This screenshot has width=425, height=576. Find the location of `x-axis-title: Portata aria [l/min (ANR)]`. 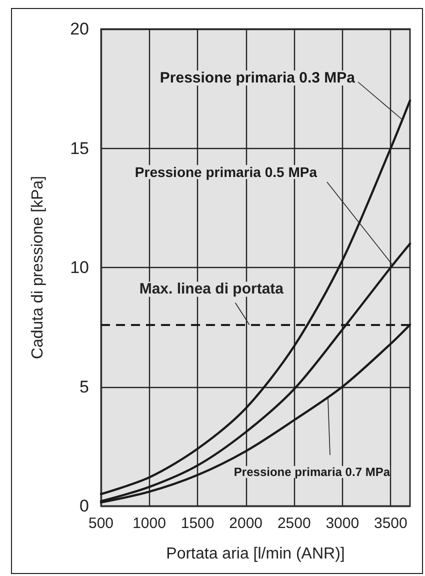

x-axis-title: Portata aria [l/min (ANR)] is located at coordinates (255, 554).